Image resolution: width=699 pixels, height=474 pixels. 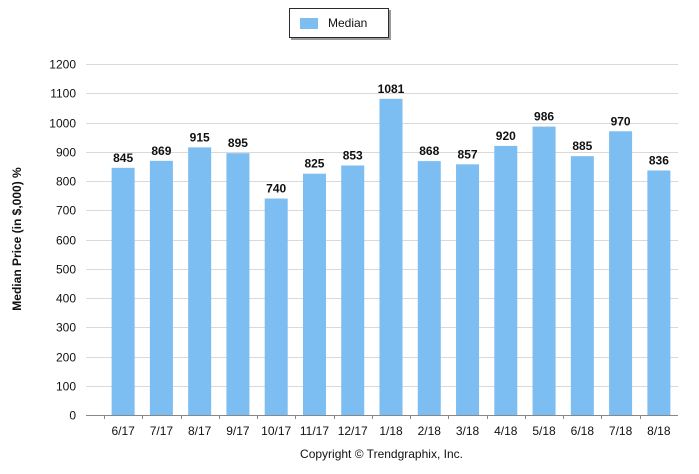 I want to click on x-tick-label: 9/17, so click(x=238, y=431).